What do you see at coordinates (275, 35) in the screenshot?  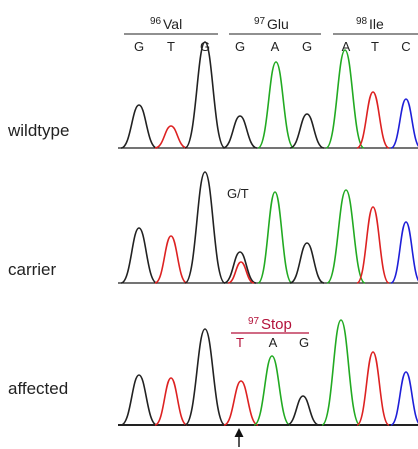 I see `codon-97: 97 Glu G A G` at bounding box center [275, 35].